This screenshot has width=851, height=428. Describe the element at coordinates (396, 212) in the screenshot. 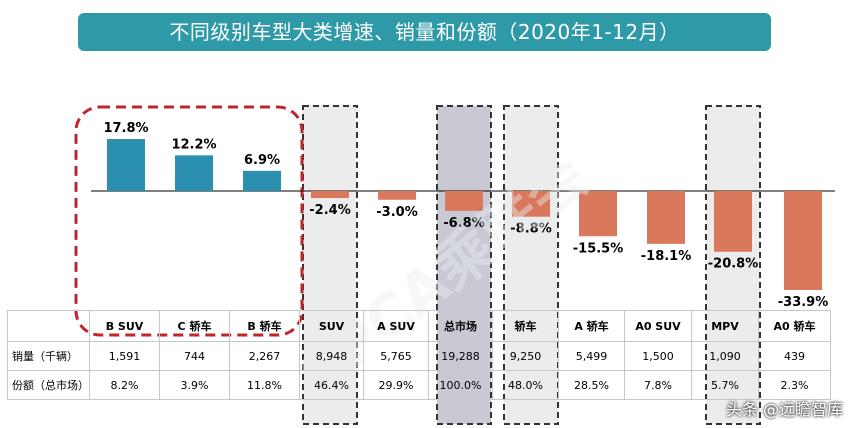

I see `data-label: -3.0%` at that location.